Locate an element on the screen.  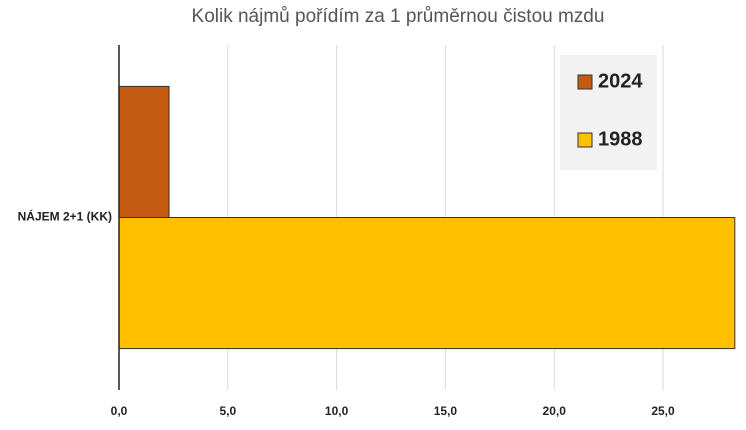
legend-label: 1988 is located at coordinates (620, 139).